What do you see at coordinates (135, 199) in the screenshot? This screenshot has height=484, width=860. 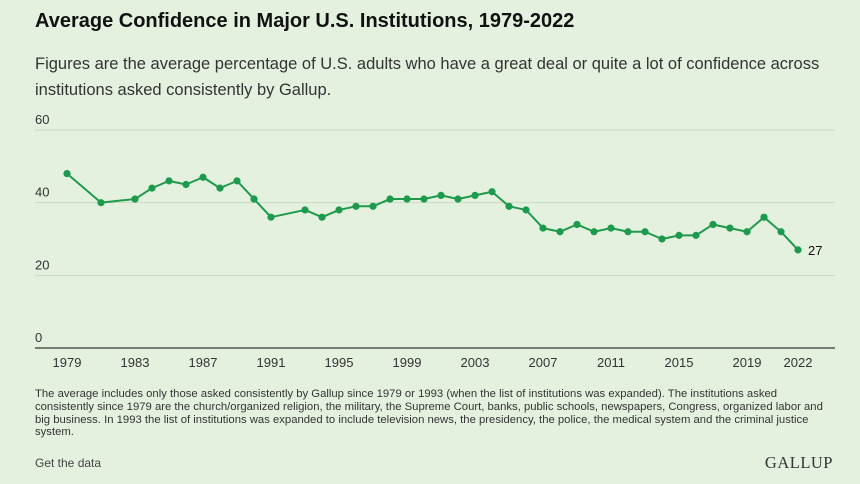 I see `data-point-1983` at bounding box center [135, 199].